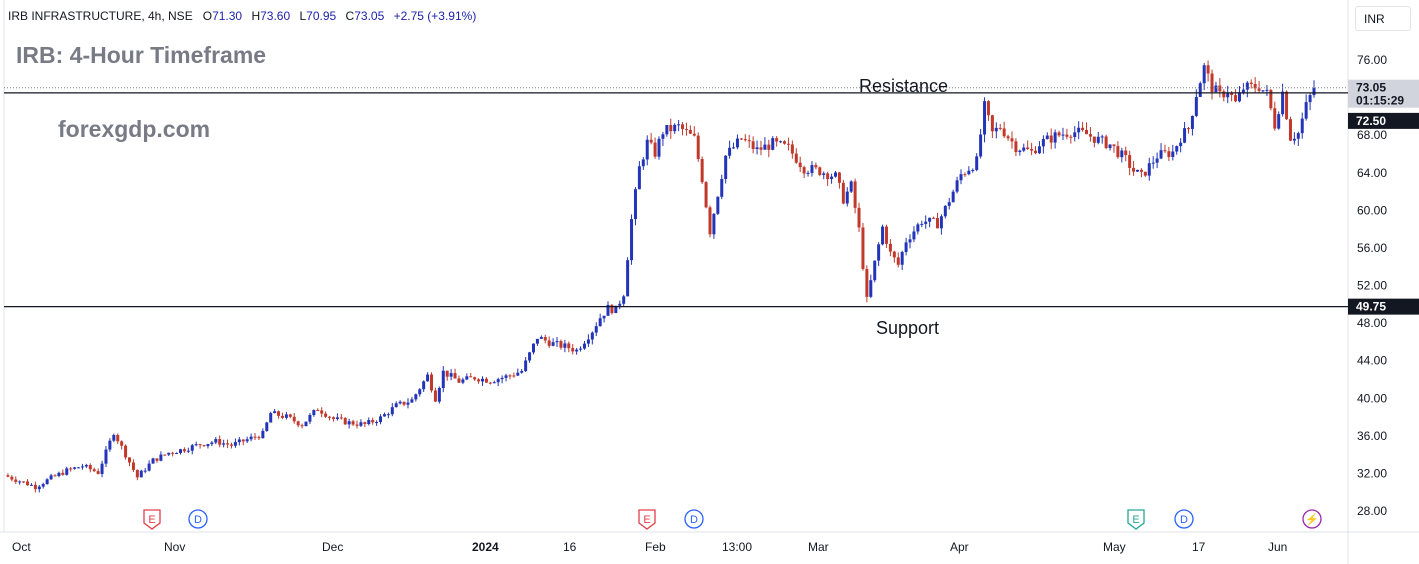 The image size is (1419, 564). I want to click on currency-button: INR, so click(1383, 18).